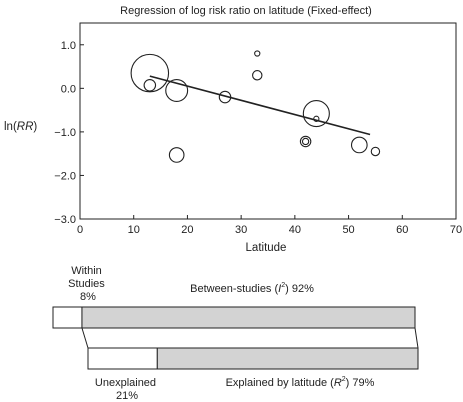  What do you see at coordinates (65, 133) in the screenshot?
I see `y-tick-label: −1.0` at bounding box center [65, 133].